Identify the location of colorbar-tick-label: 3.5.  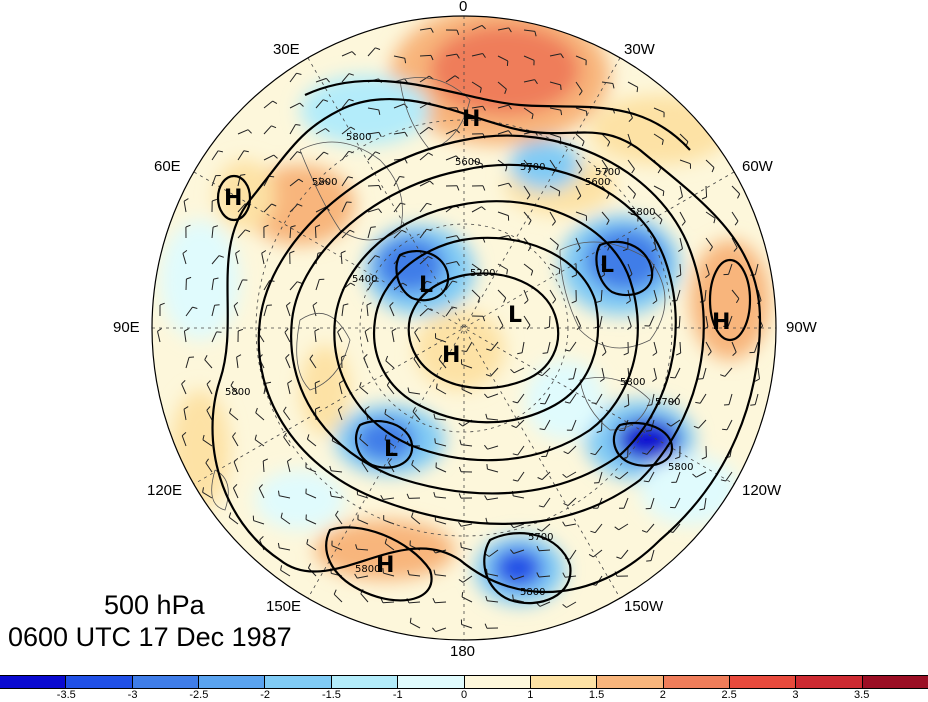
(862, 695).